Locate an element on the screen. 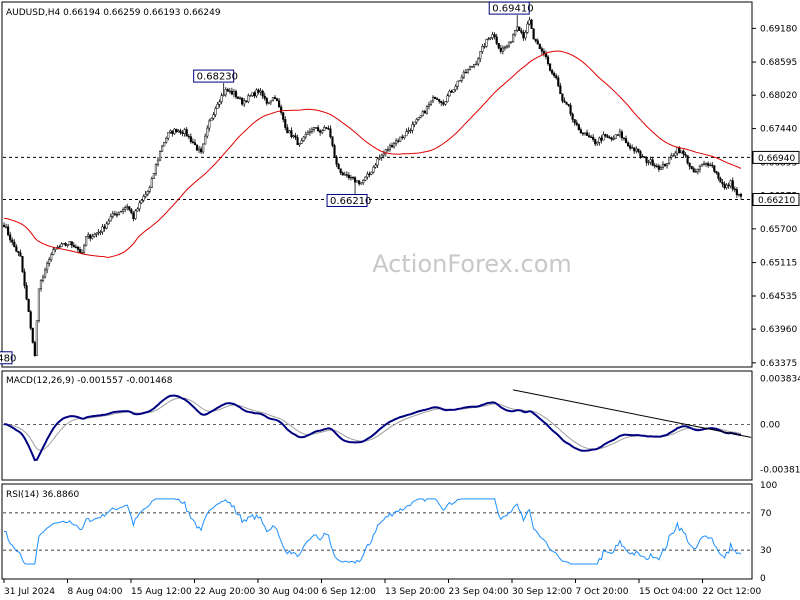 The height and width of the screenshot is (600, 800). level-label: 0.66210 is located at coordinates (776, 201).